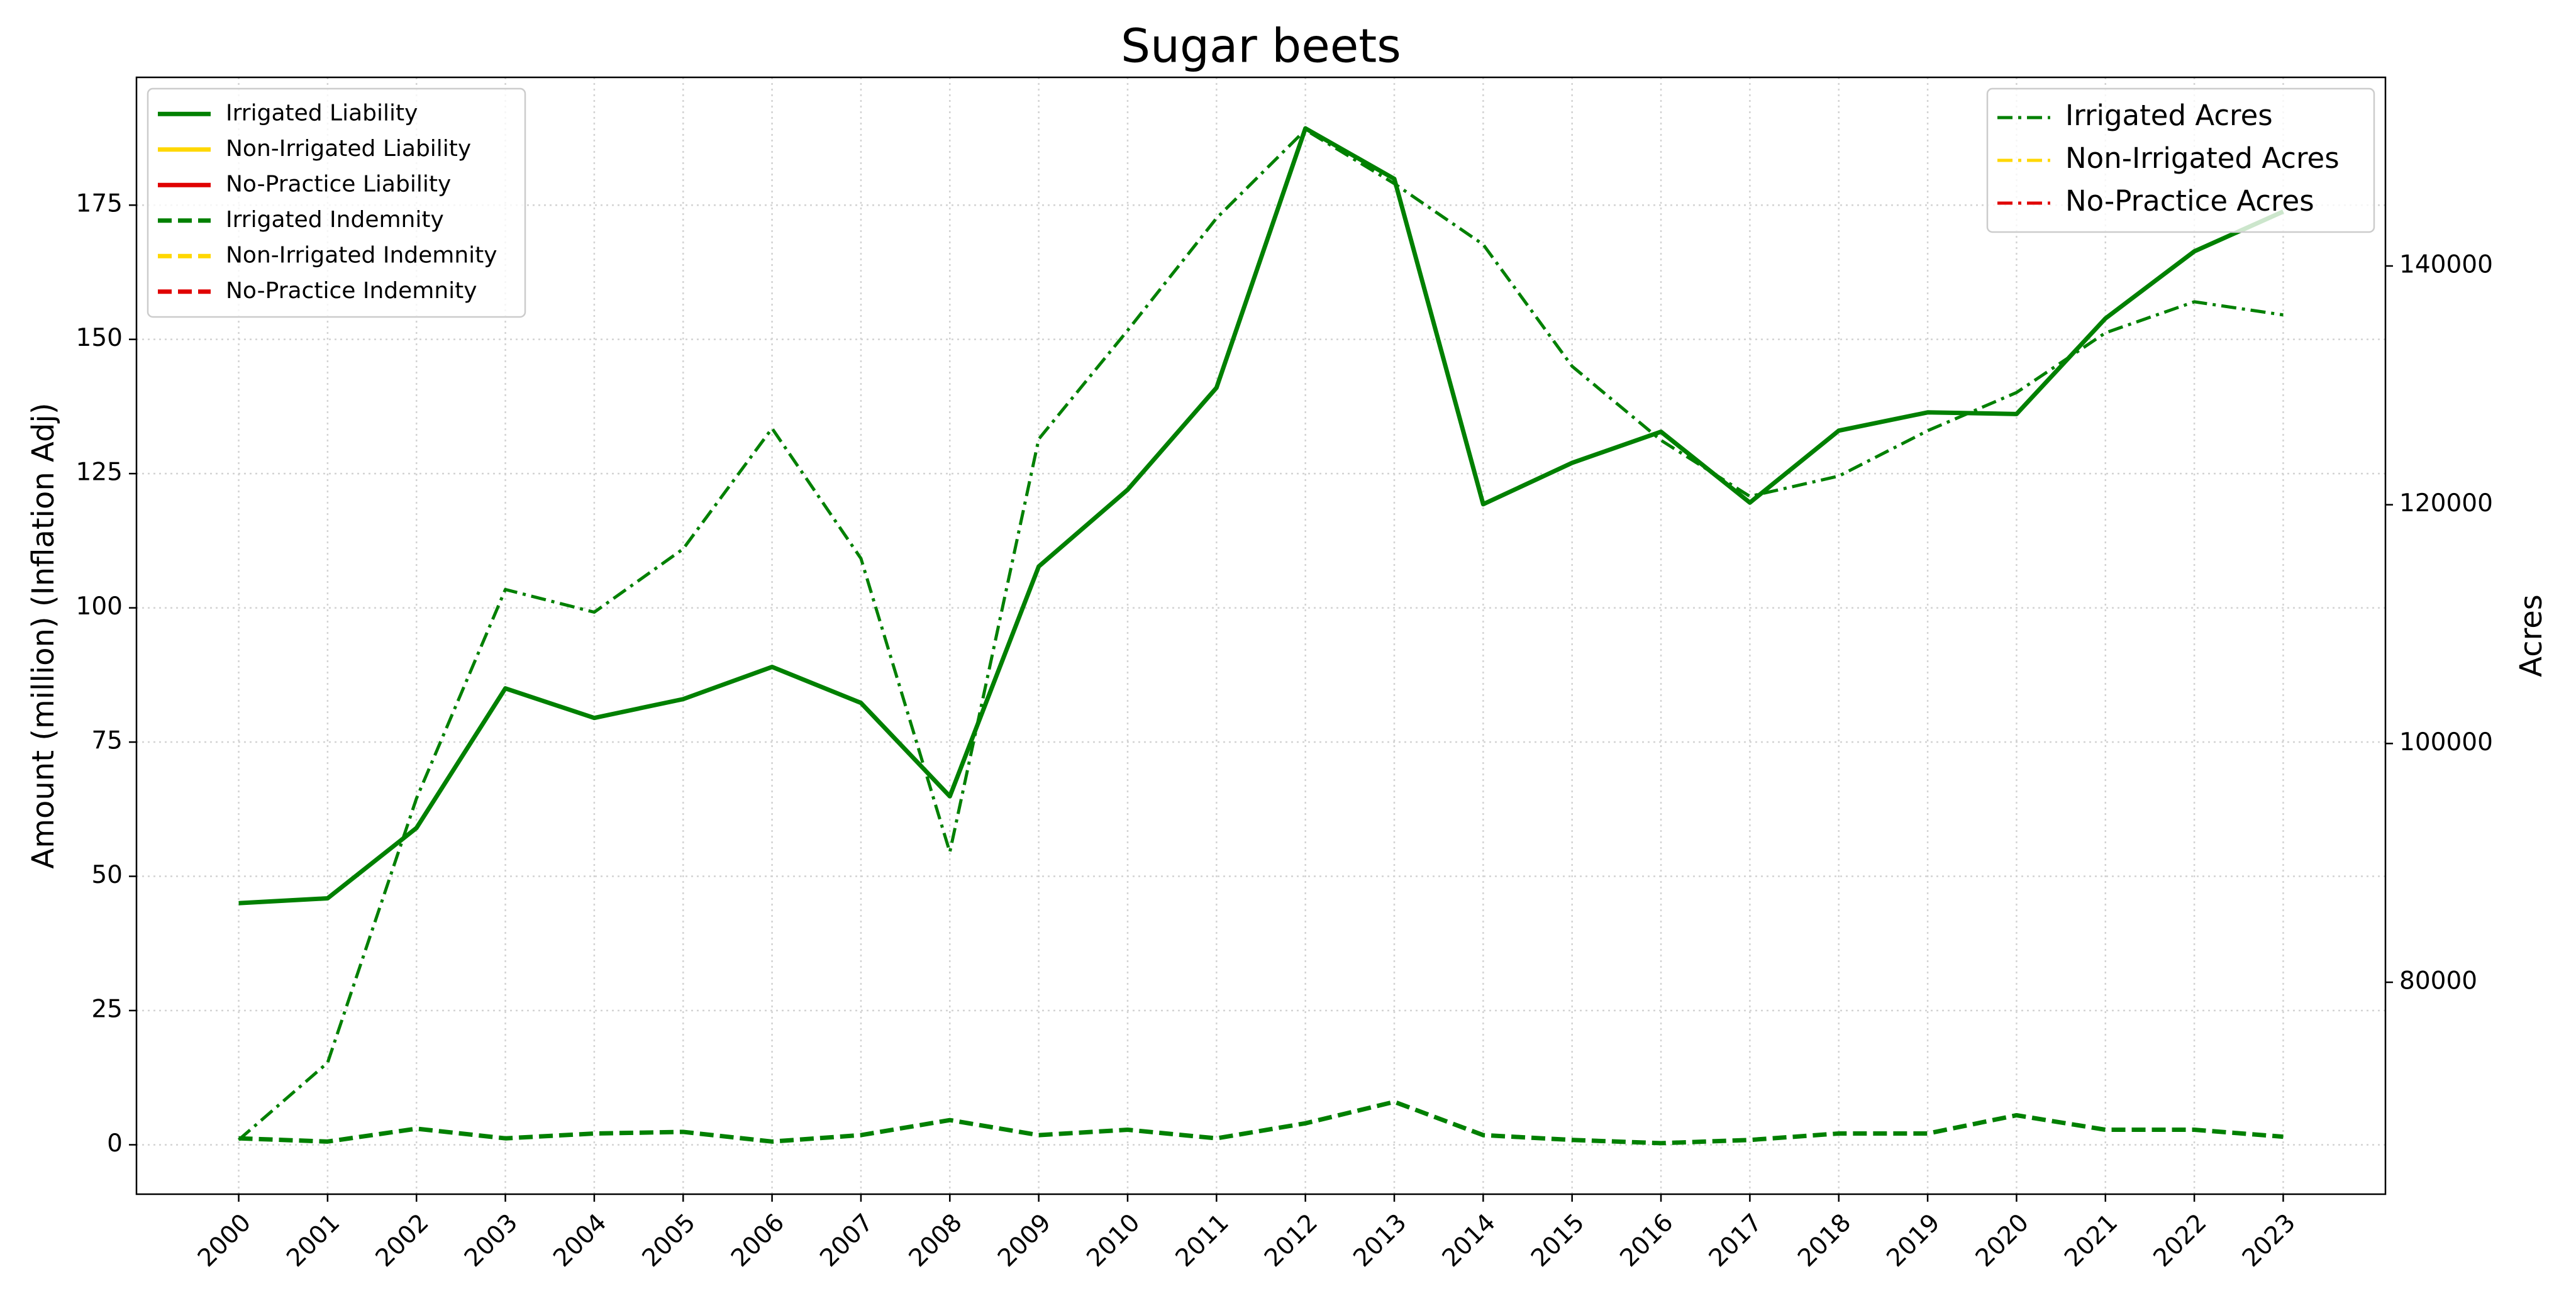 The image size is (2576, 1308). Describe the element at coordinates (335, 220) in the screenshot. I see `legend-label: Irrigated Indemnity` at that location.